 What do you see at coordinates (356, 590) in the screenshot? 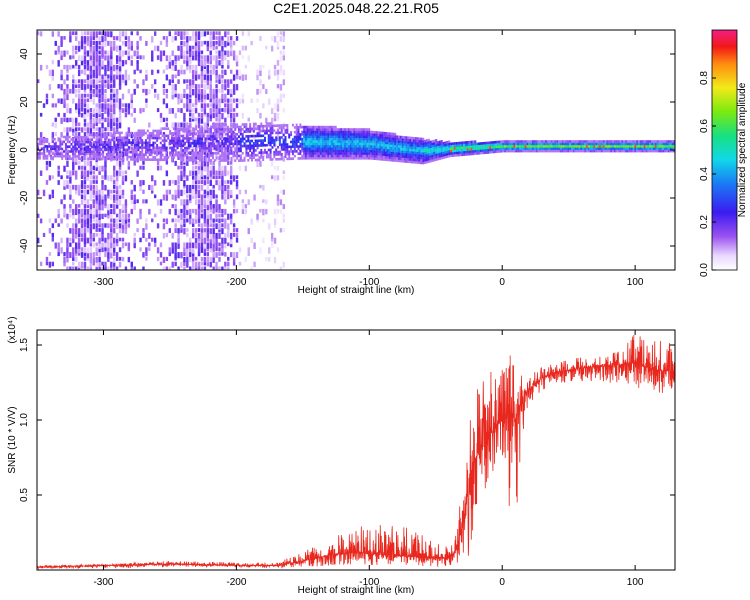
I see `snr-x-axis-title: Height of straight line (km)` at bounding box center [356, 590].